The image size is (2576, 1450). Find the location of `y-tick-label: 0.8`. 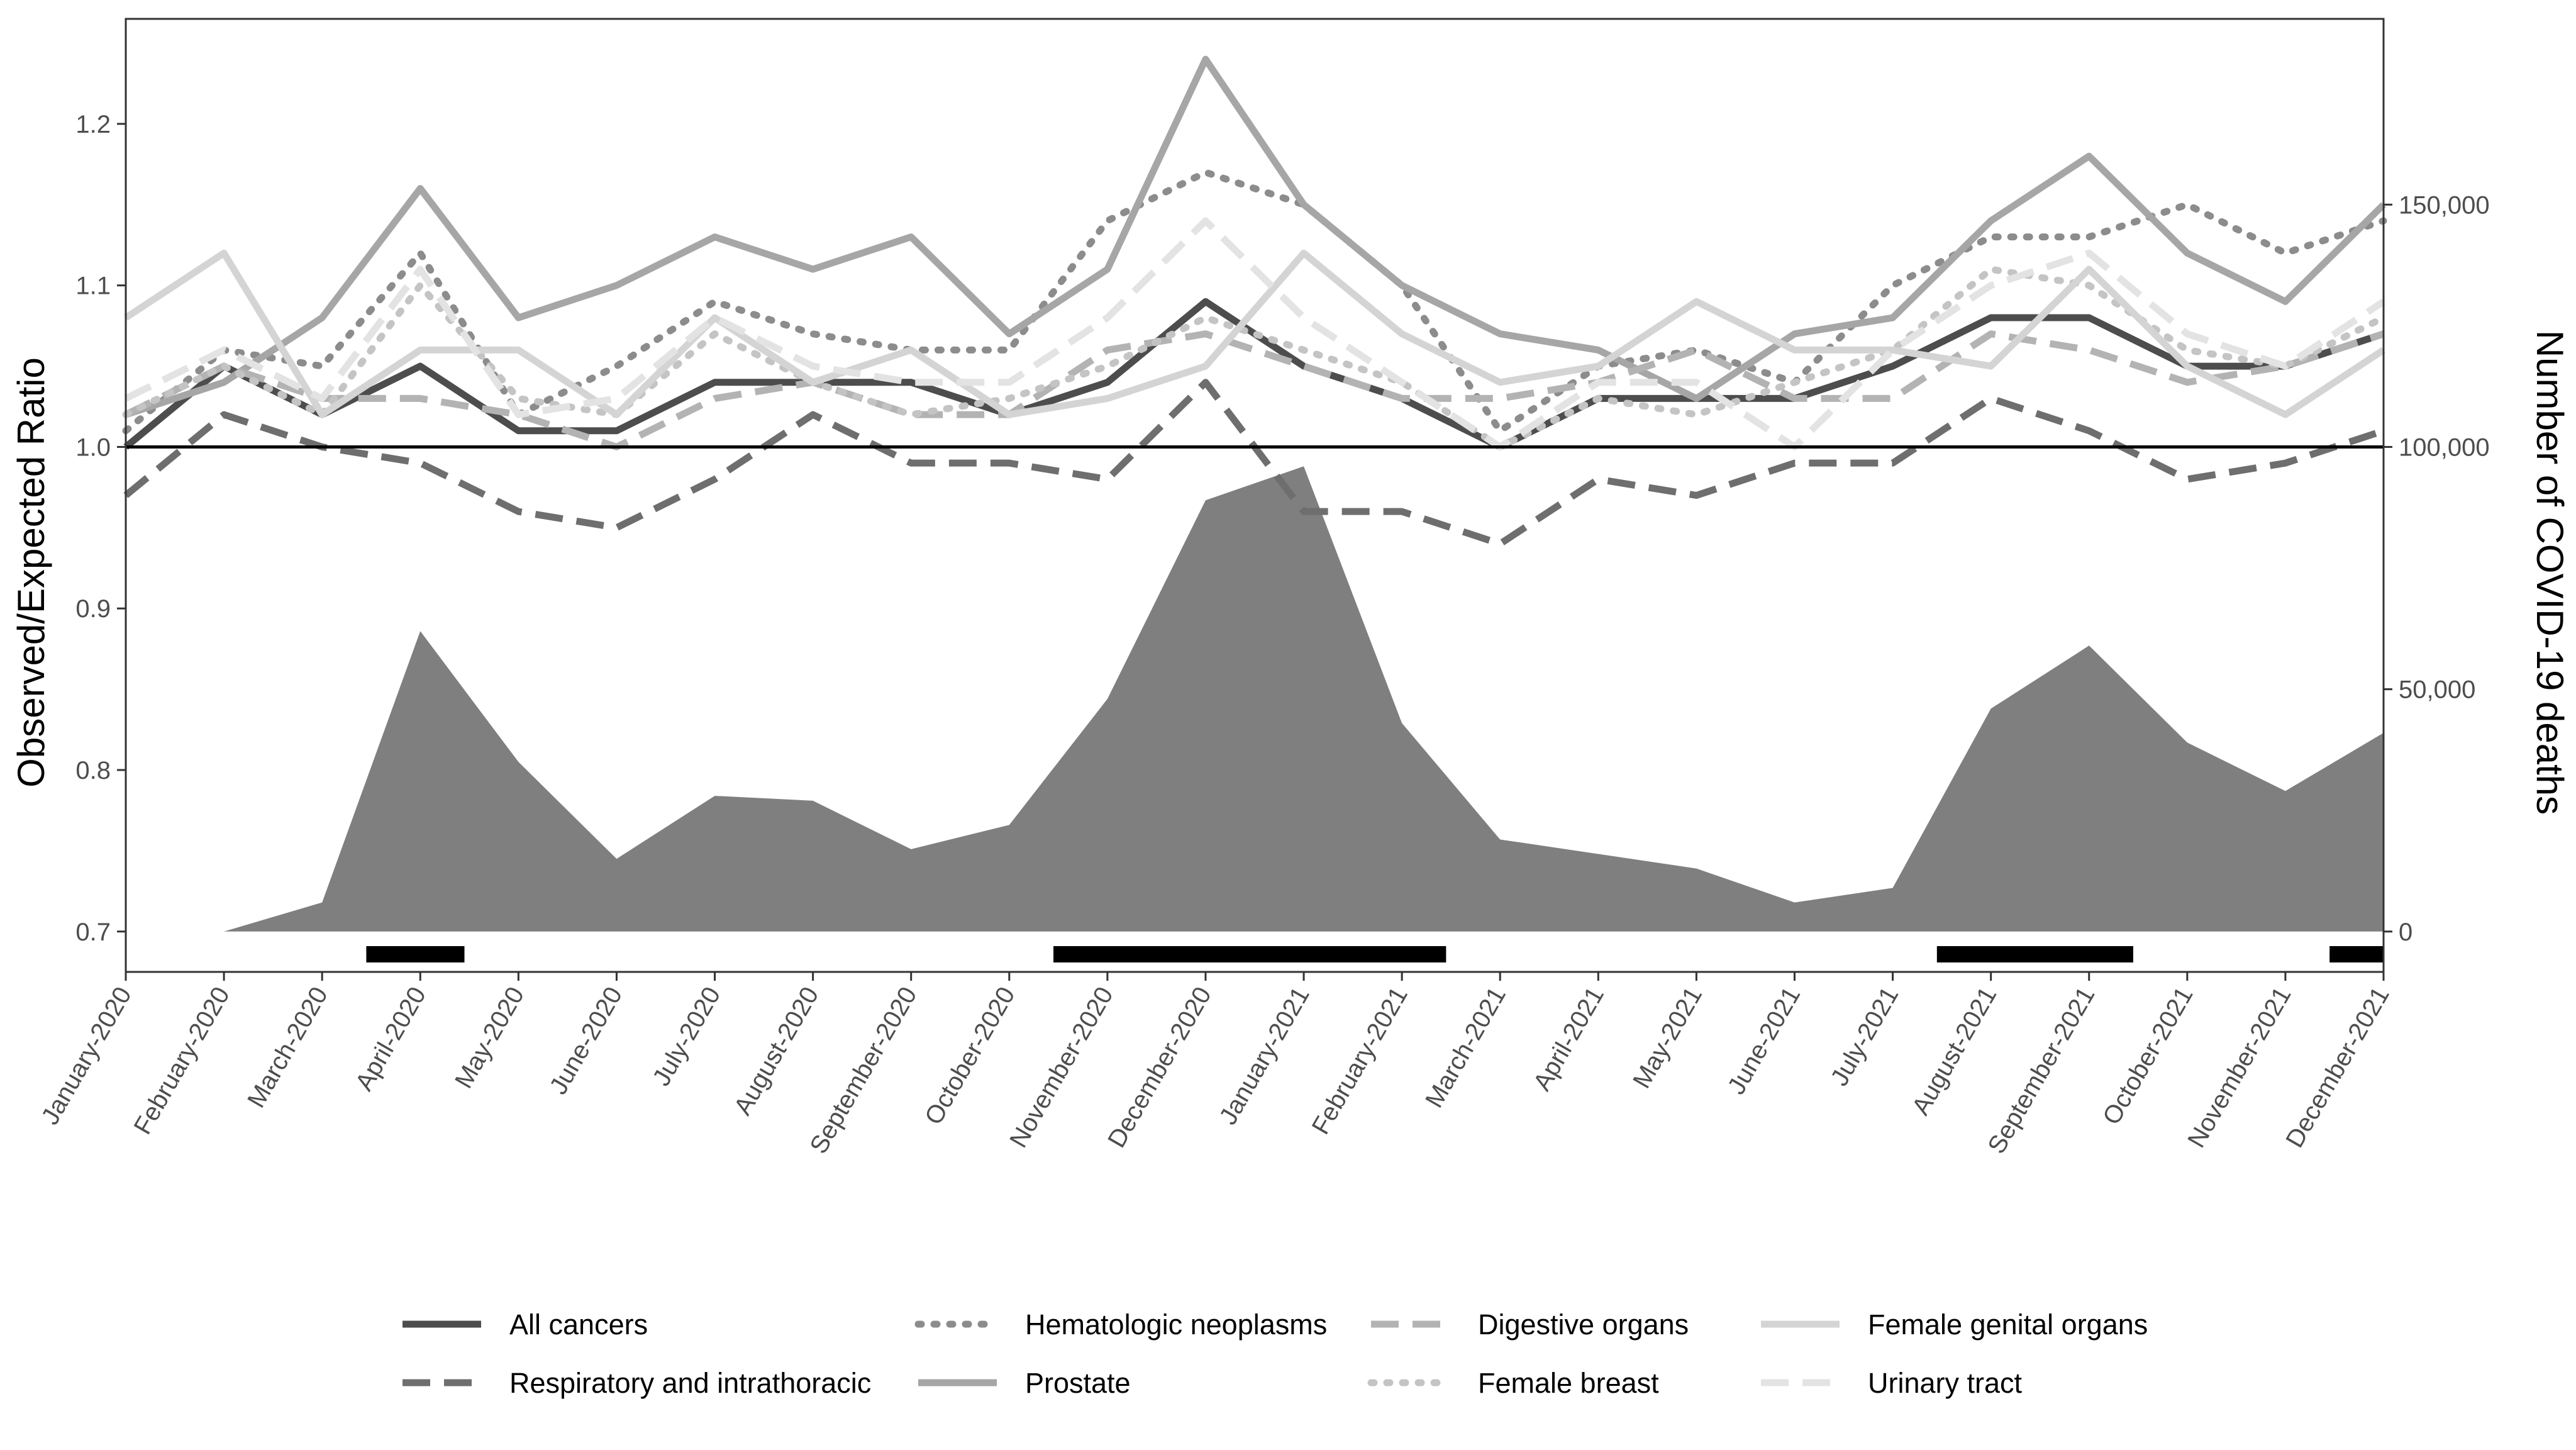

y-tick-label: 0.8 is located at coordinates (93, 770).